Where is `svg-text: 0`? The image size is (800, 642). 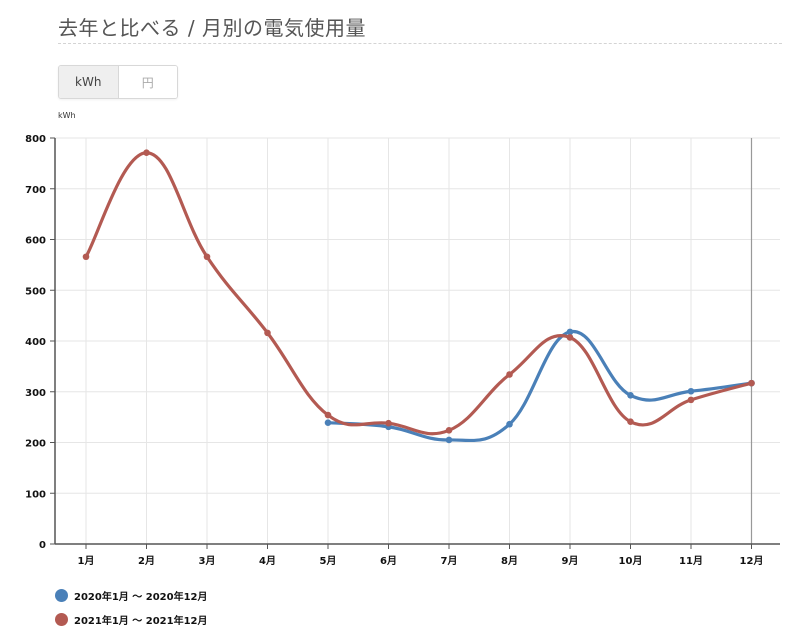 svg-text: 0 is located at coordinates (42, 545).